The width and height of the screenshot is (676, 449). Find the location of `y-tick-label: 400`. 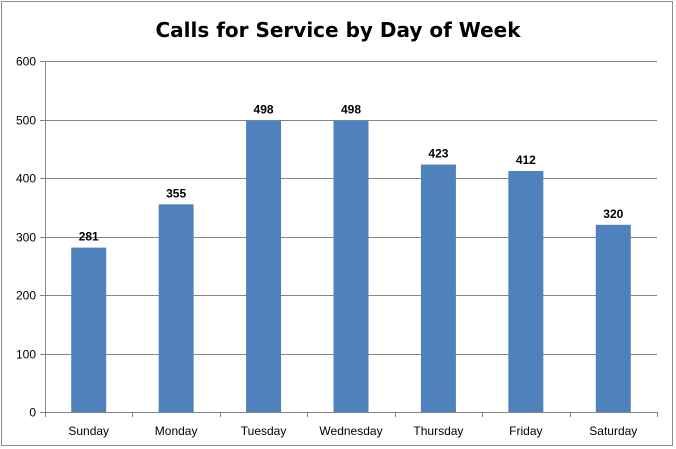

y-tick-label: 400 is located at coordinates (26, 179).